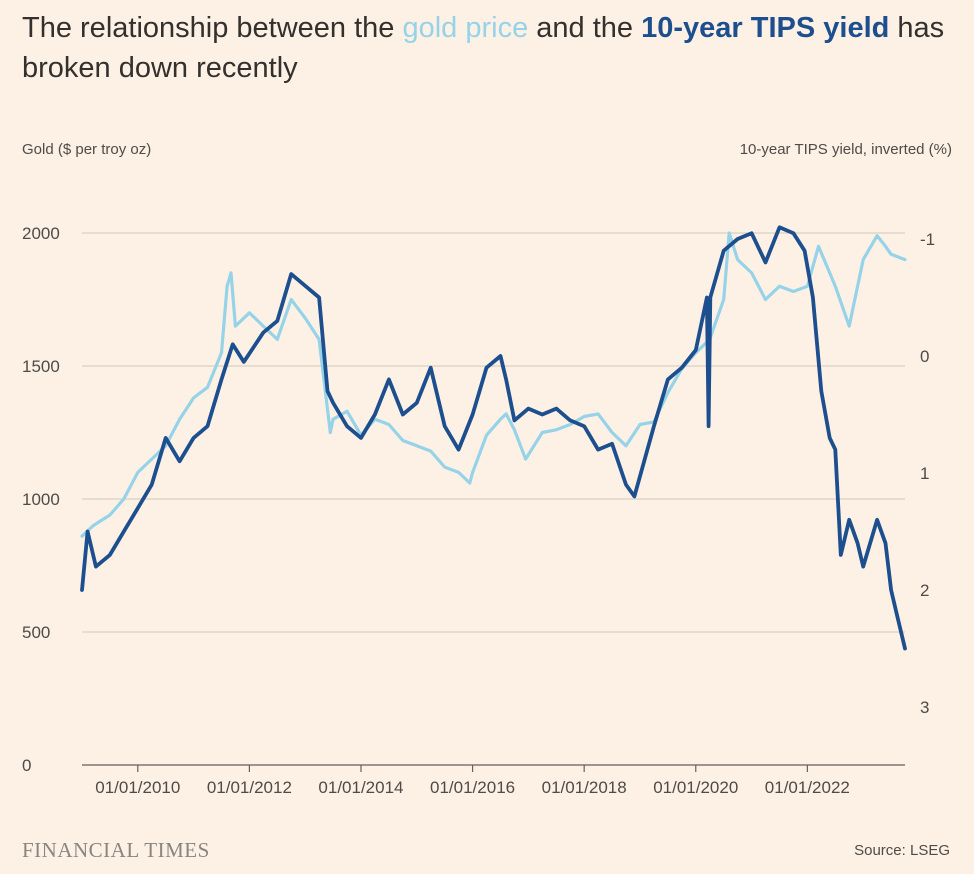  I want to click on left-tick-500: 500, so click(36, 632).